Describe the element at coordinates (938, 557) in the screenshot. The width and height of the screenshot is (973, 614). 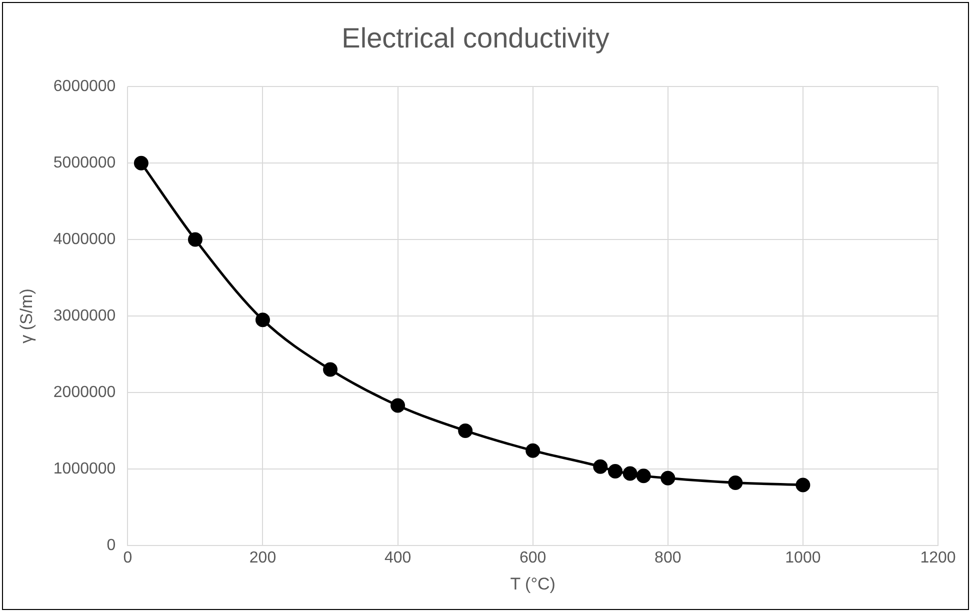
I see `x-tick-label: 1200` at that location.